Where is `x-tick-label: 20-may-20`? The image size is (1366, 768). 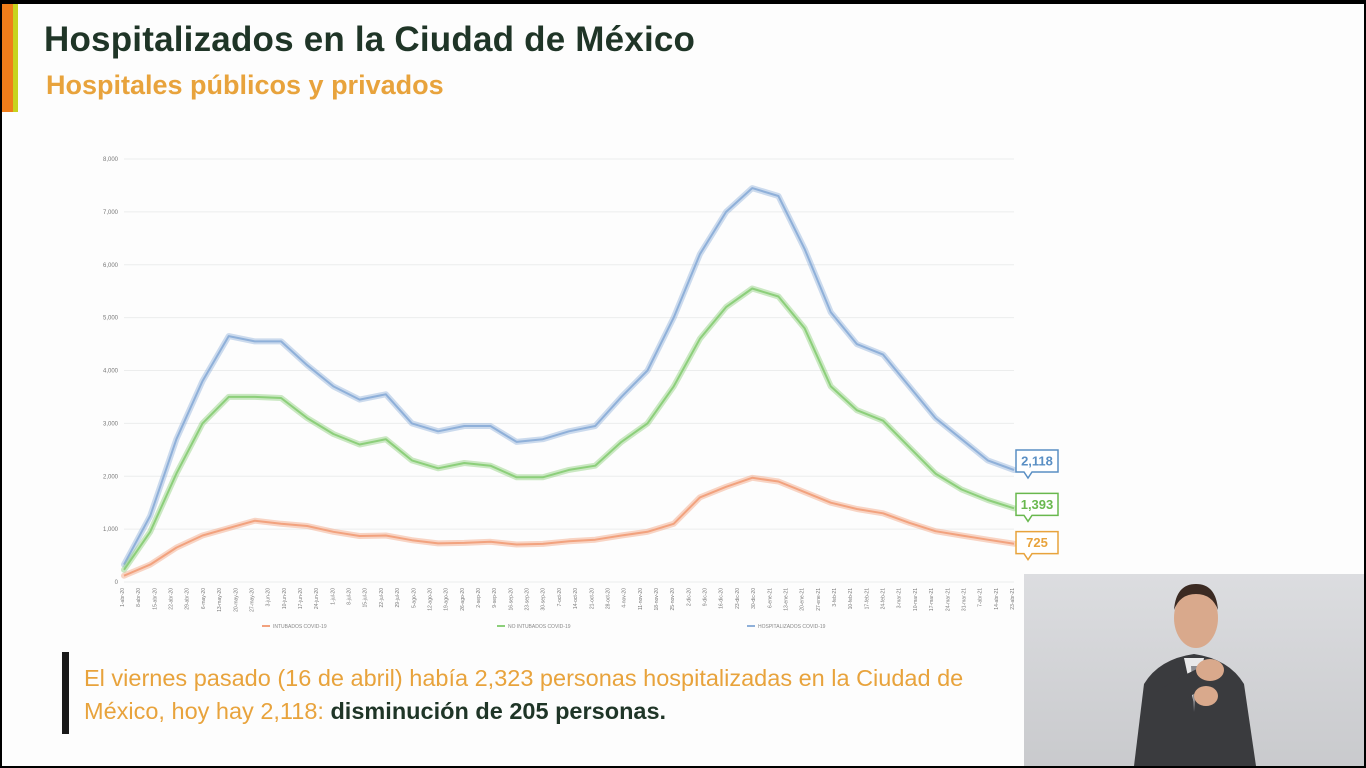
x-tick-label: 20-may-20 is located at coordinates (236, 600).